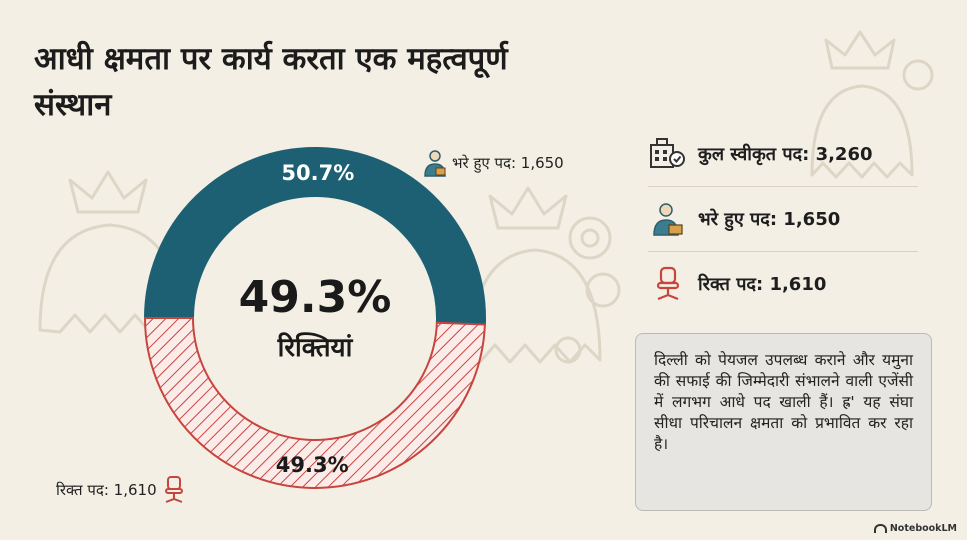 This screenshot has height=540, width=967. I want to click on donut-segment-filled, so click(314, 236).